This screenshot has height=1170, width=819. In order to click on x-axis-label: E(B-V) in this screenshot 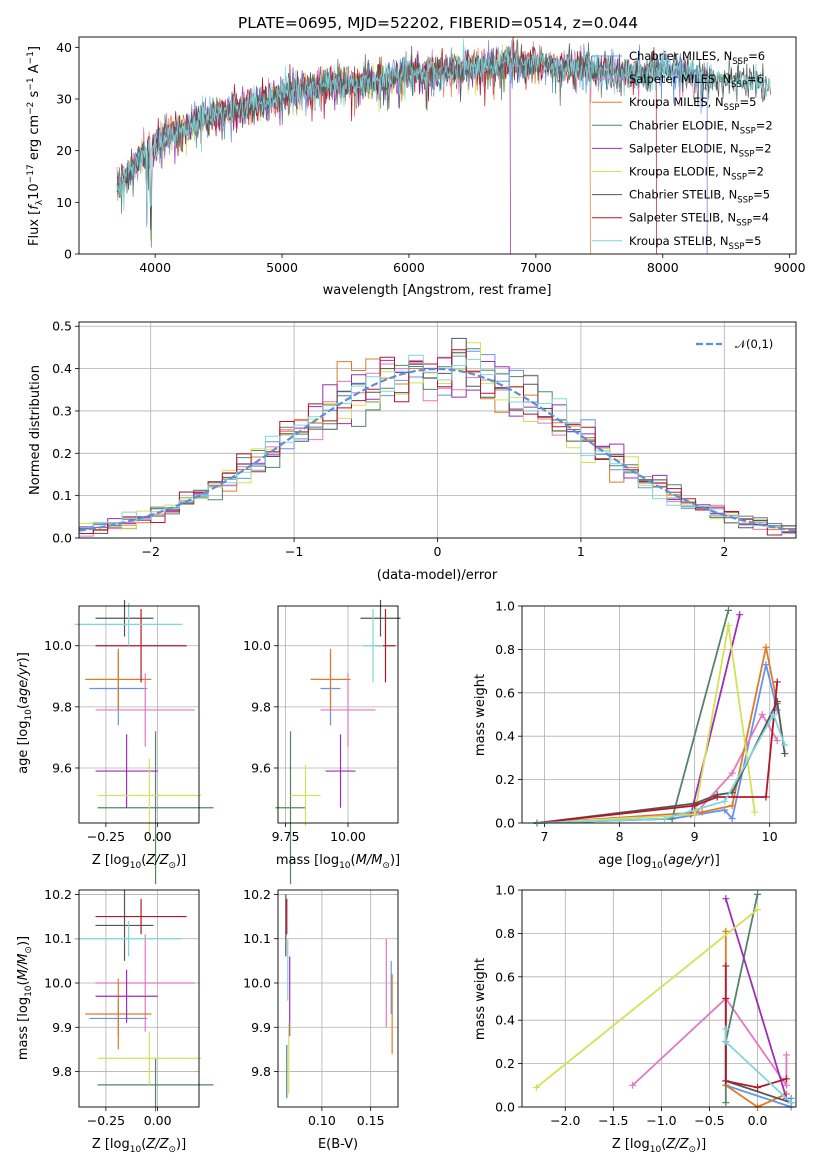, I will do `click(338, 1144)`.